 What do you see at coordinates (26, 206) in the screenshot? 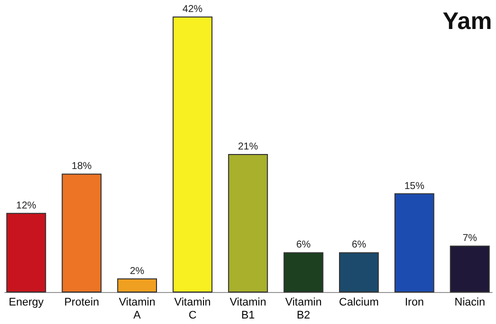
I see `data-label: 12%` at bounding box center [26, 206].